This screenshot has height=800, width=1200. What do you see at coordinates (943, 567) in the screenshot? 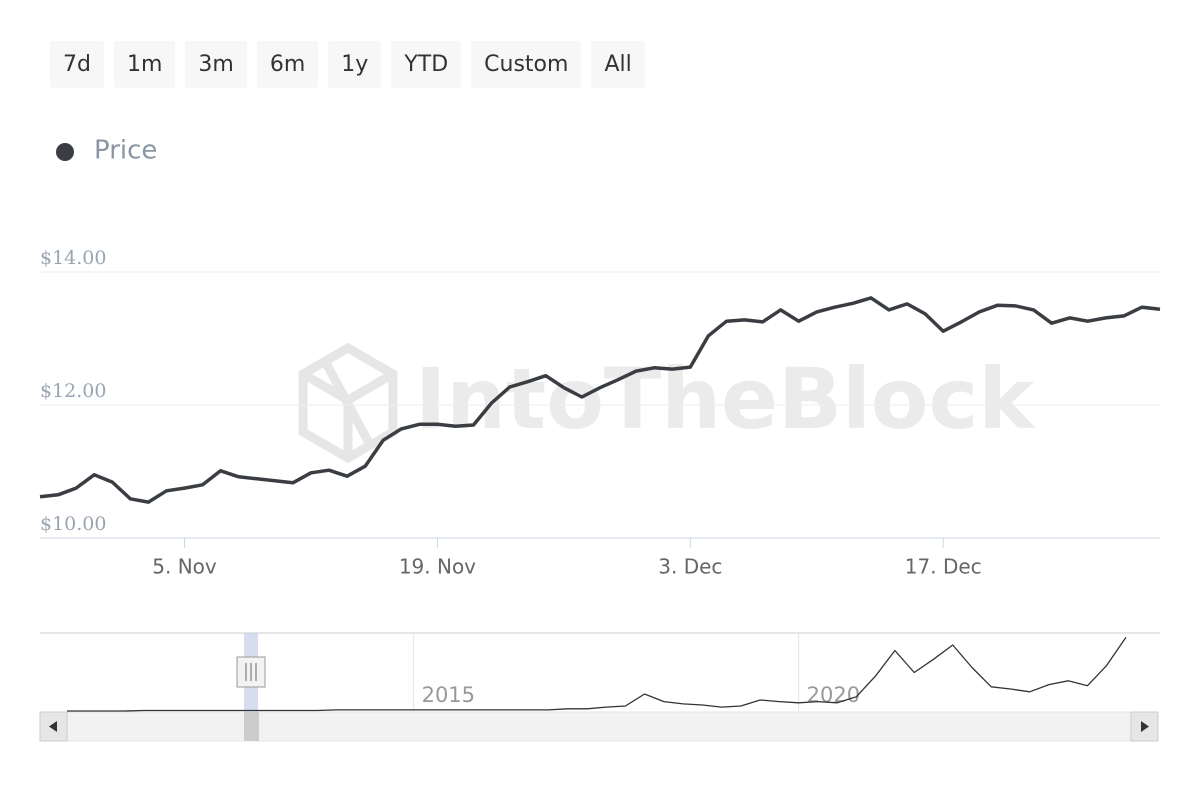
I see `x-tick-label: 17. Dec` at bounding box center [943, 567].